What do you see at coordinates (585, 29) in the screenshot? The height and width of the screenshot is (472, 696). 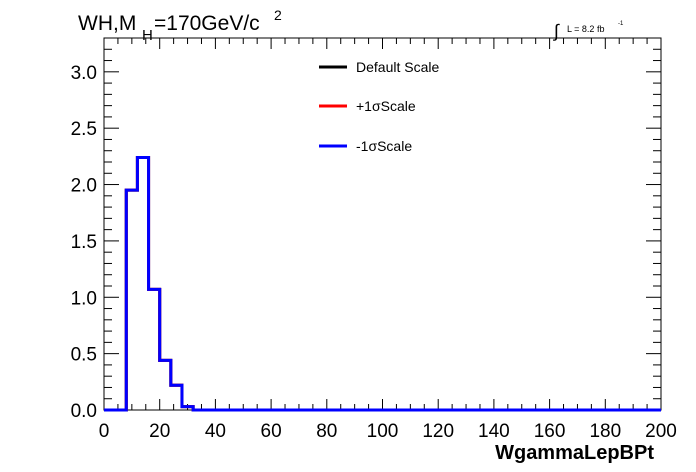 I see `lumi-label: L = 8.2 fb` at bounding box center [585, 29].